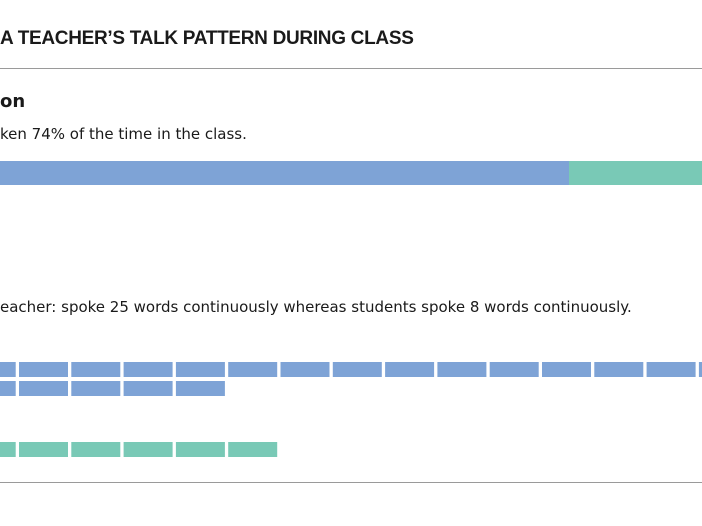 The height and width of the screenshot is (526, 702). What do you see at coordinates (284, 173) in the screenshot?
I see `teacher-share-bar` at bounding box center [284, 173].